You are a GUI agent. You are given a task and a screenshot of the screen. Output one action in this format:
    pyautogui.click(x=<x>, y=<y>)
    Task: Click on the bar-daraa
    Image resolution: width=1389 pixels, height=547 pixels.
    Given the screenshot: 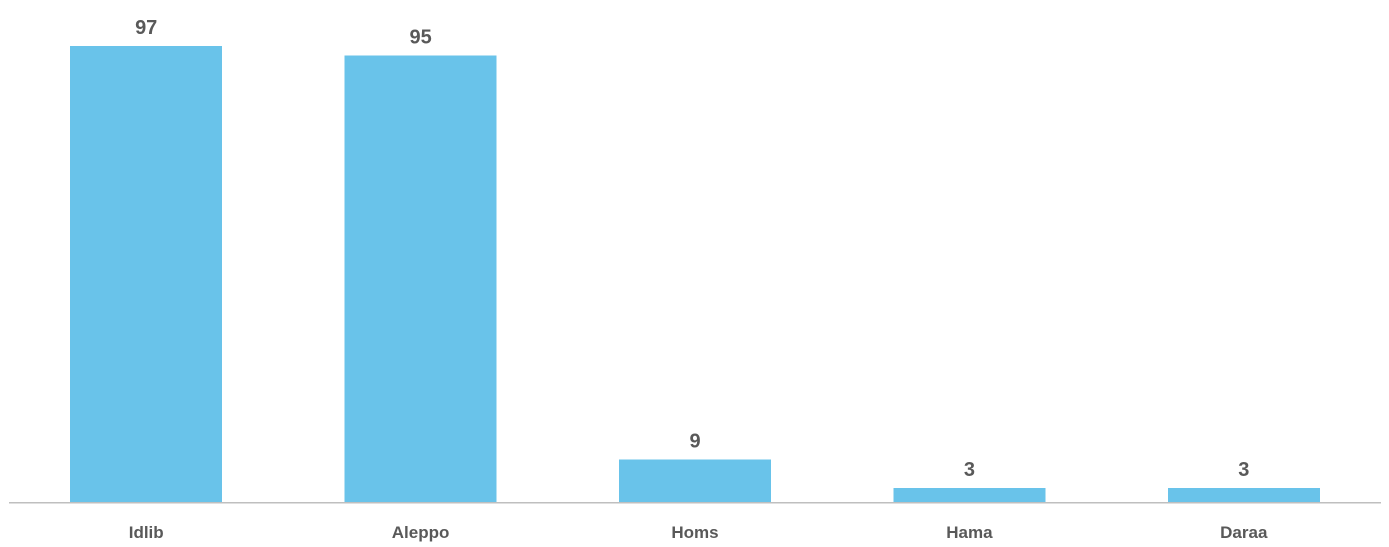 What is the action you would take?
    pyautogui.click(x=1243, y=494)
    